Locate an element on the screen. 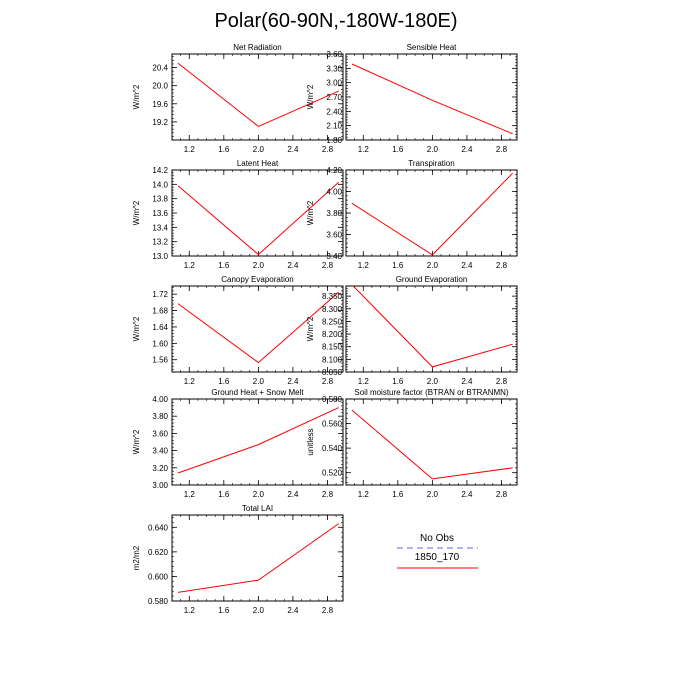 Image resolution: width=700 pixels, height=700 pixels. y-tick-label: 2.70 is located at coordinates (334, 97).